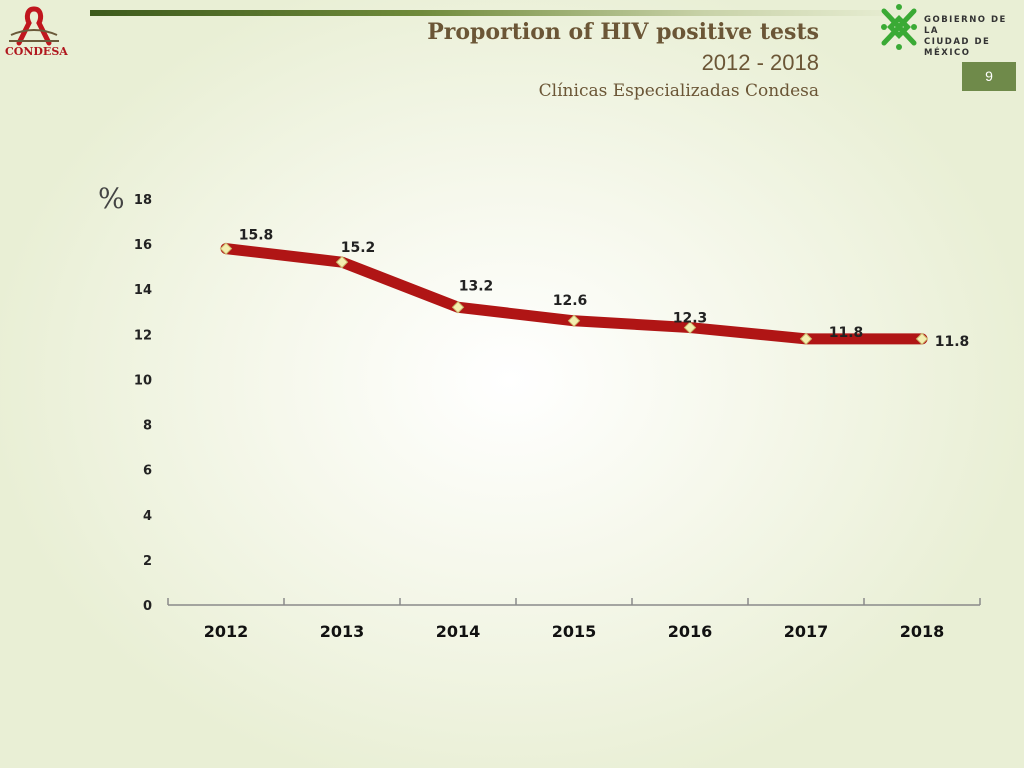  Describe the element at coordinates (143, 380) in the screenshot. I see `y-tick-label: 10` at that location.